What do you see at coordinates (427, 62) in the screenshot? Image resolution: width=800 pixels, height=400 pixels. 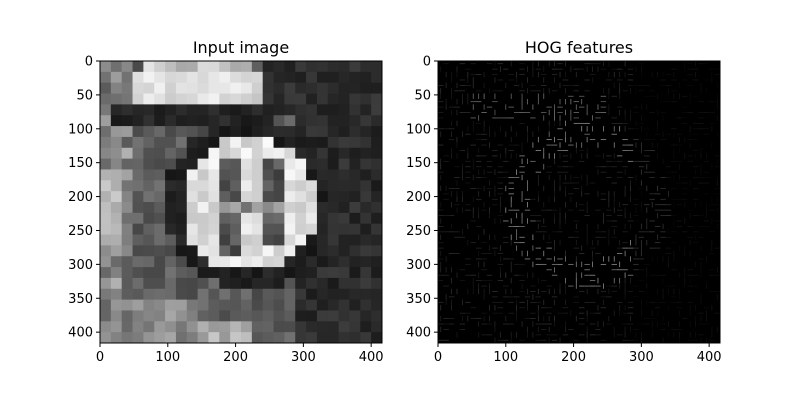 I see `y-tick-label: 0` at bounding box center [427, 62].